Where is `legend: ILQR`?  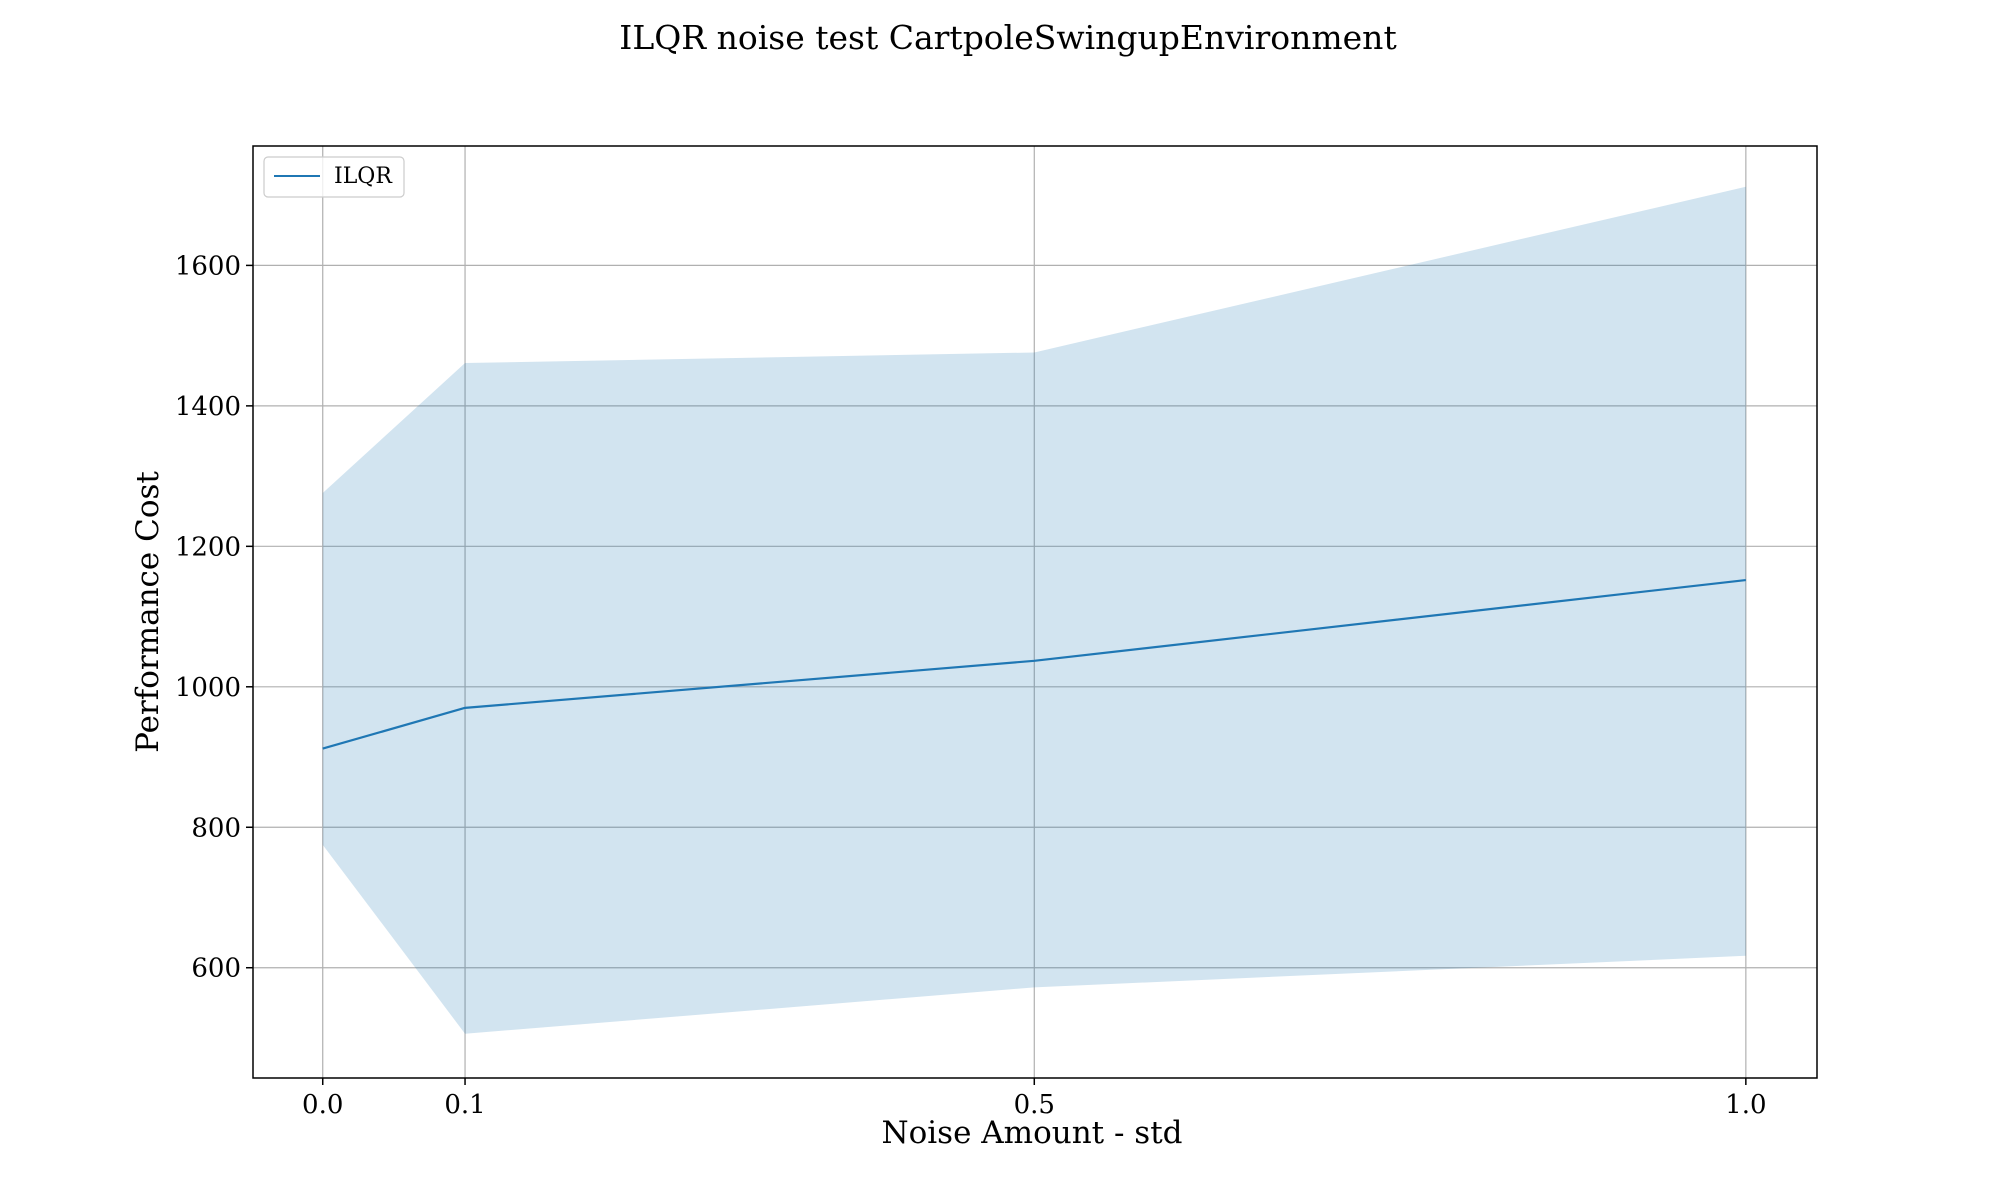 legend: ILQR is located at coordinates (334, 177).